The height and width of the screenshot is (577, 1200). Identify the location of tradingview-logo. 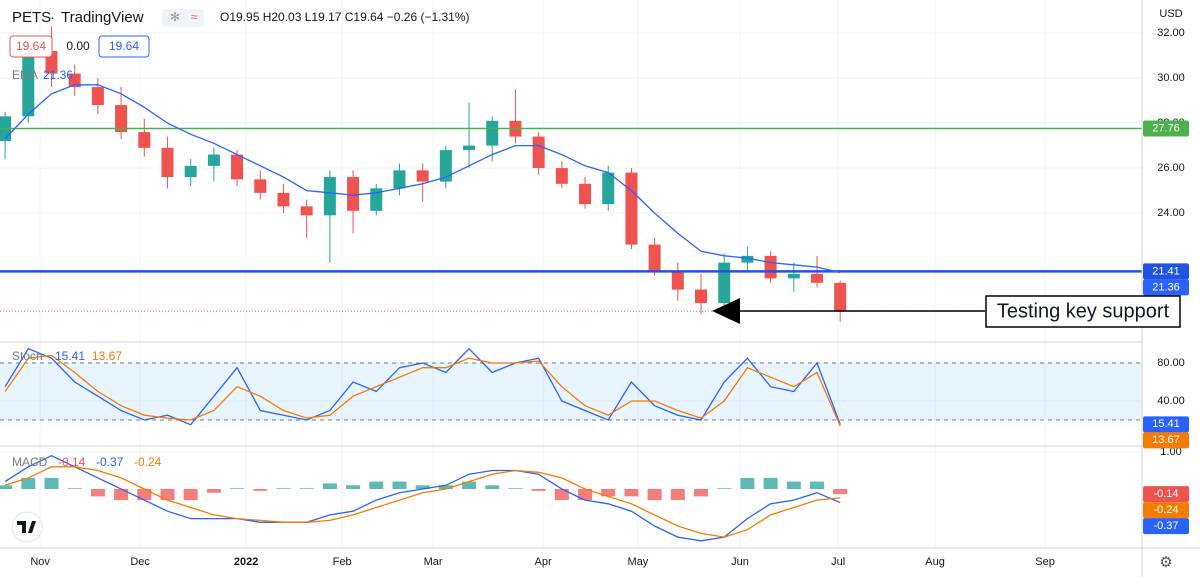
(27, 527).